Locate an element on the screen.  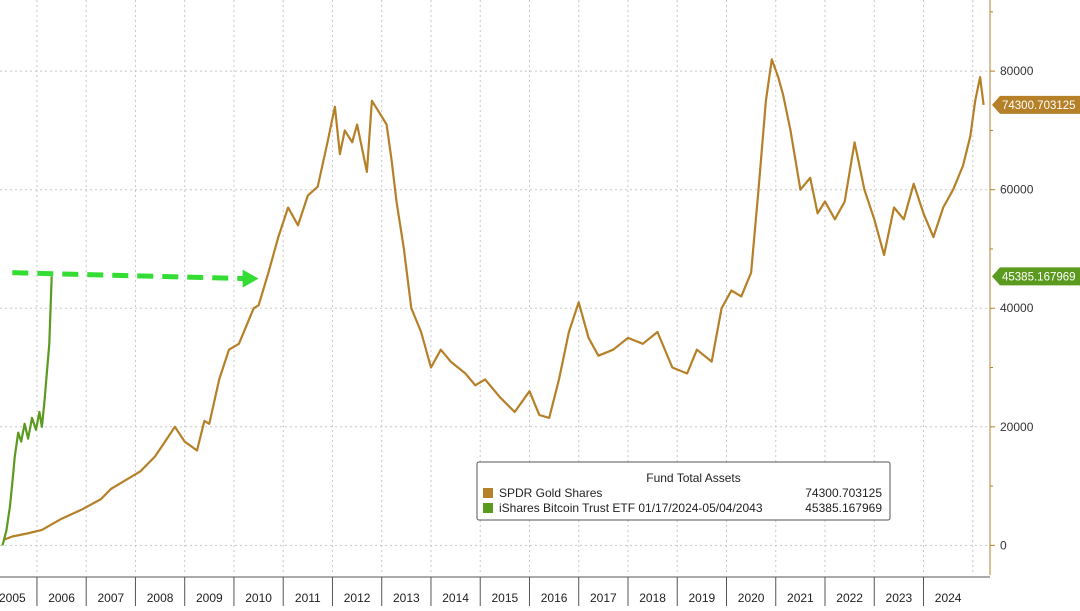
legend-box is located at coordinates (683, 491).